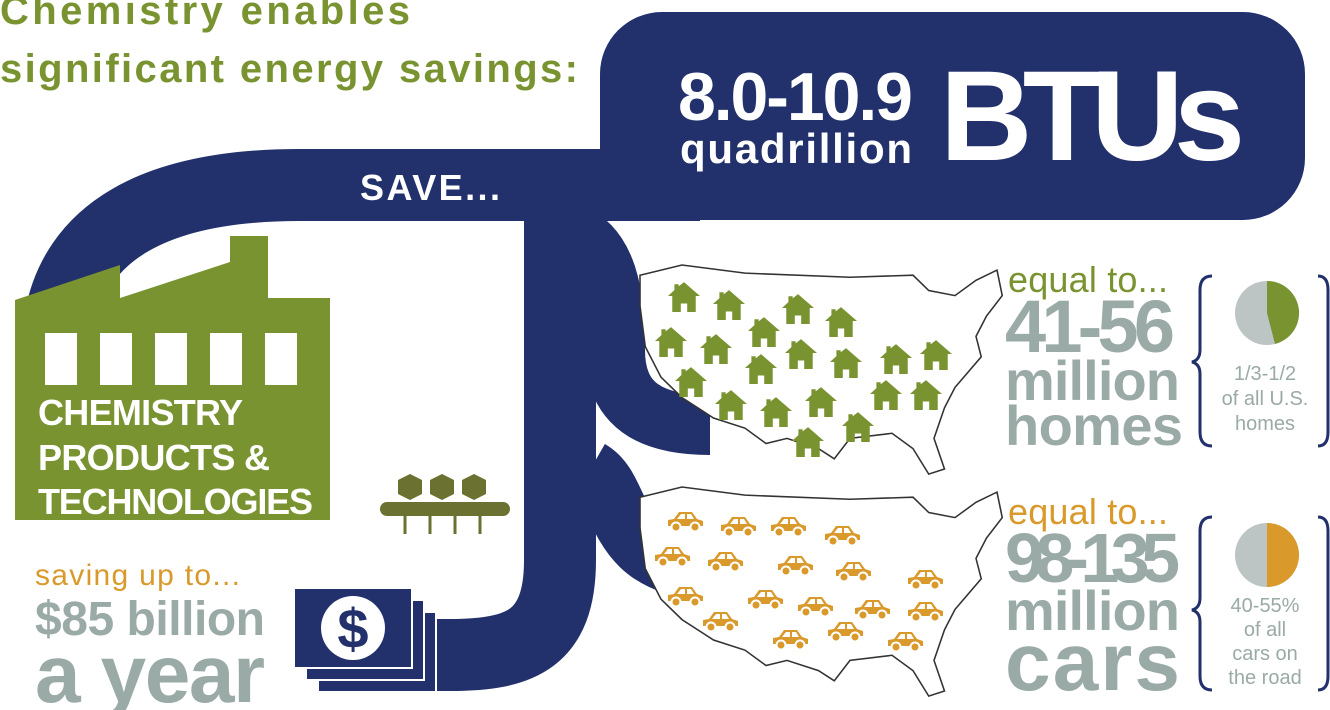 This screenshot has width=1330, height=710. Describe the element at coordinates (150, 619) in the screenshot. I see `savings-line: $85 billion` at that location.